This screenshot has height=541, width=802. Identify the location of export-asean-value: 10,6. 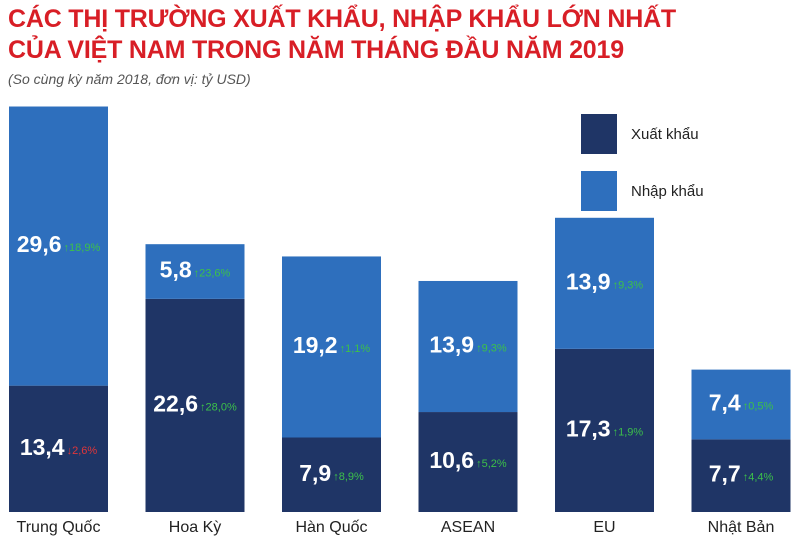
(451, 460).